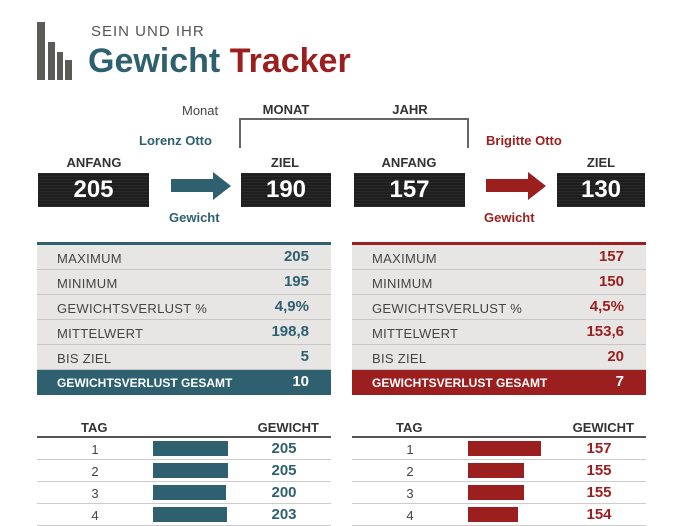  What do you see at coordinates (499, 357) in the screenshot?
I see `her-stat-row: BIS ZIEL 20` at bounding box center [499, 357].